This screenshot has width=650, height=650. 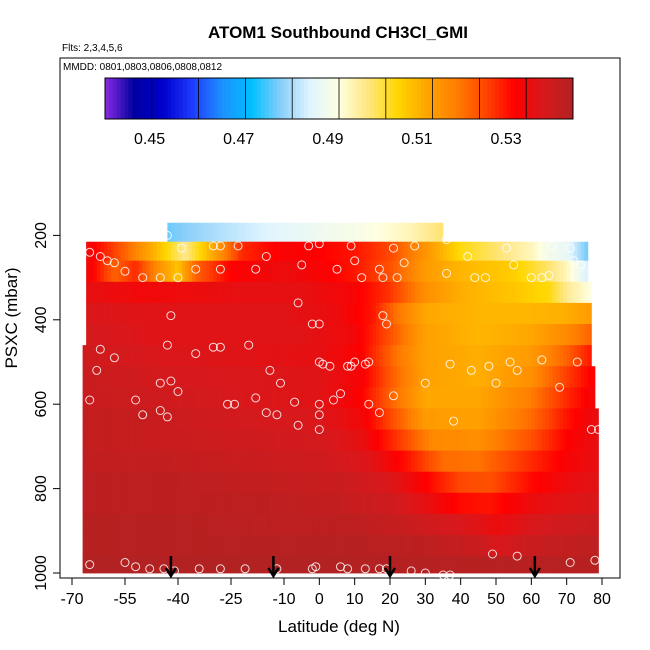 I want to click on x-tick-label: 60, so click(x=531, y=599).